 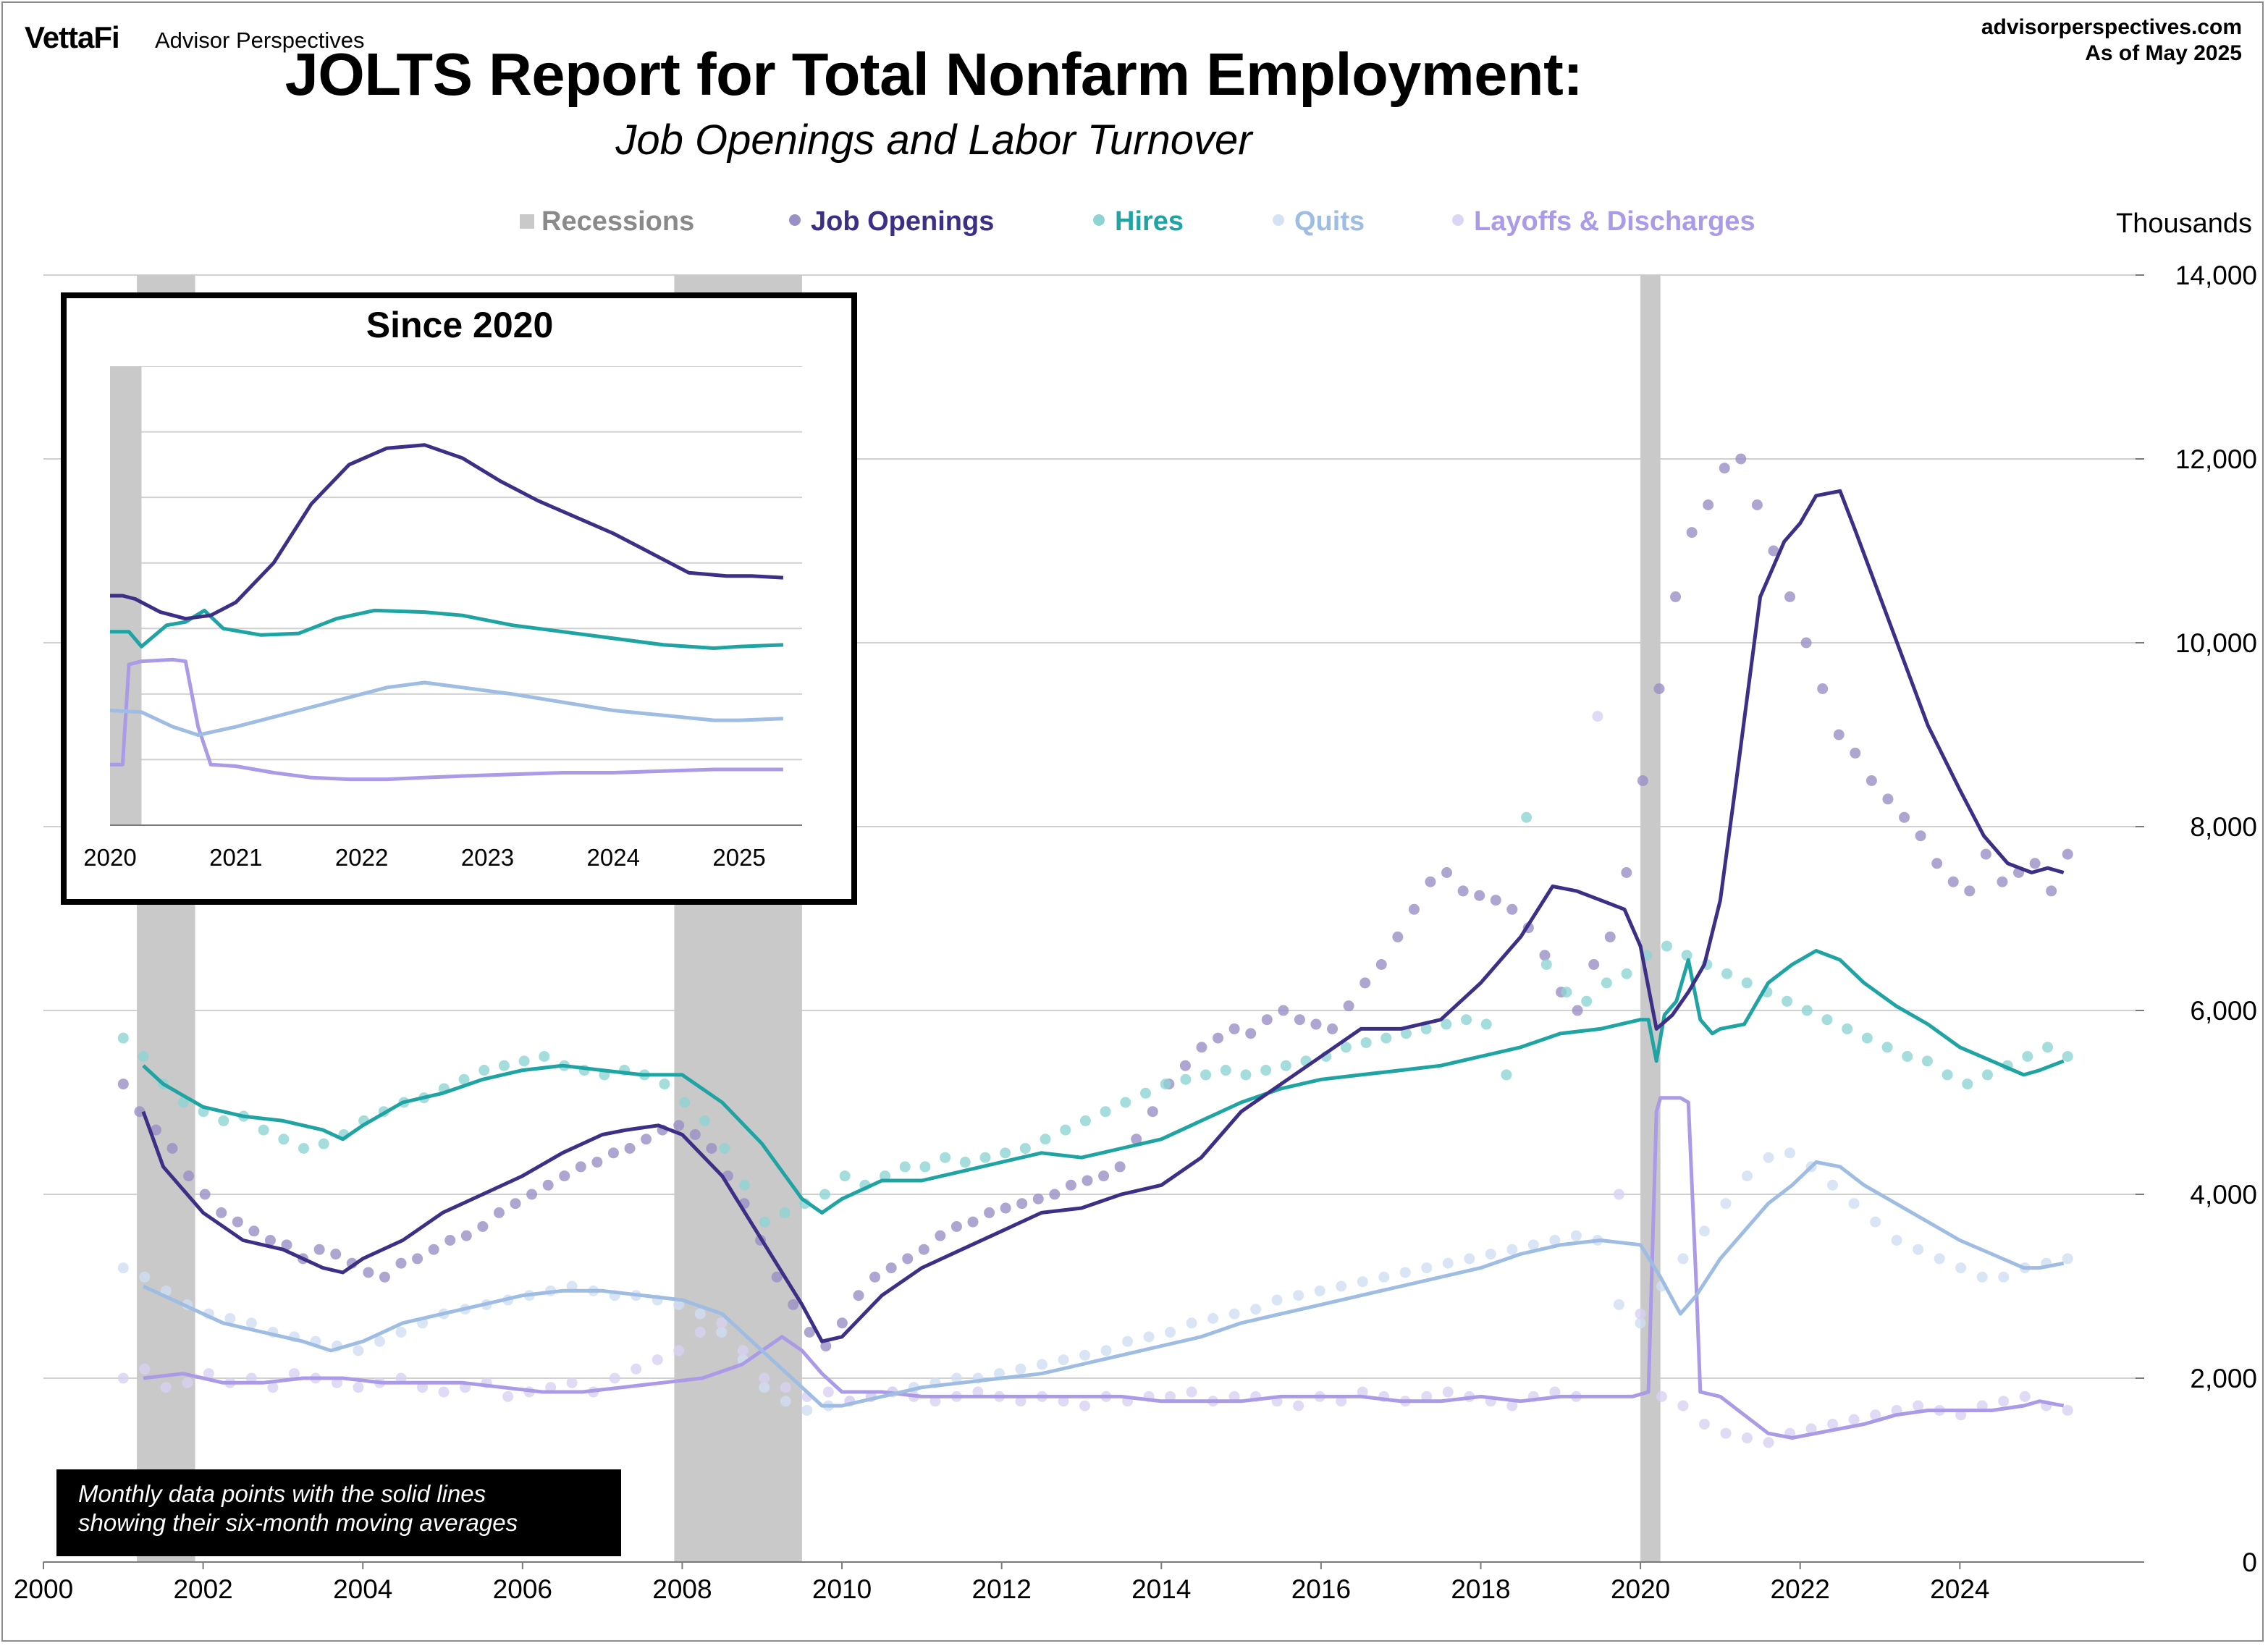 What do you see at coordinates (460, 325) in the screenshot?
I see `inset-title: Since 2020` at bounding box center [460, 325].